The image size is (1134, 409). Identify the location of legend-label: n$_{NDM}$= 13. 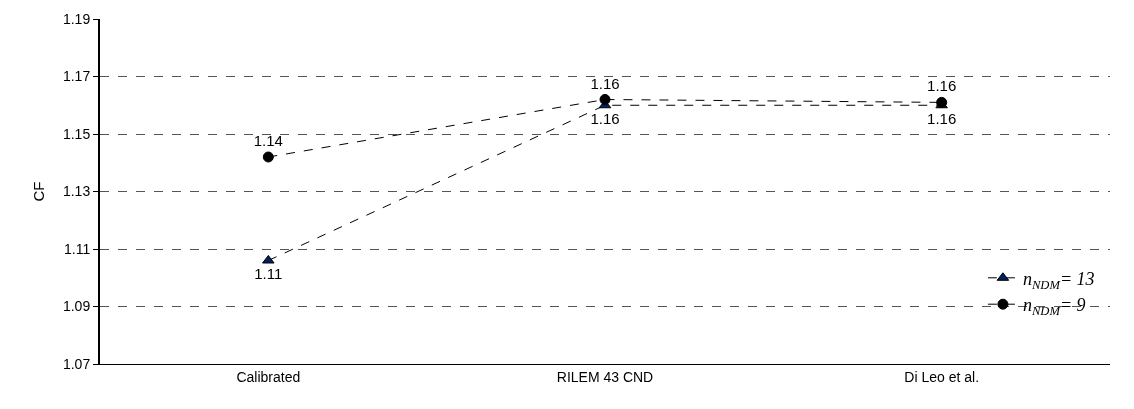
(1058, 280).